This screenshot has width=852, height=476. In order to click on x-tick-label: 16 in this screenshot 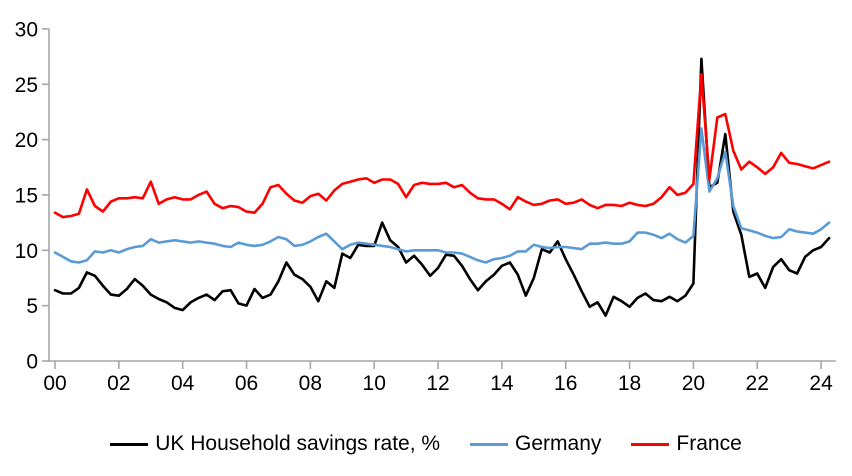, I will do `click(565, 383)`.